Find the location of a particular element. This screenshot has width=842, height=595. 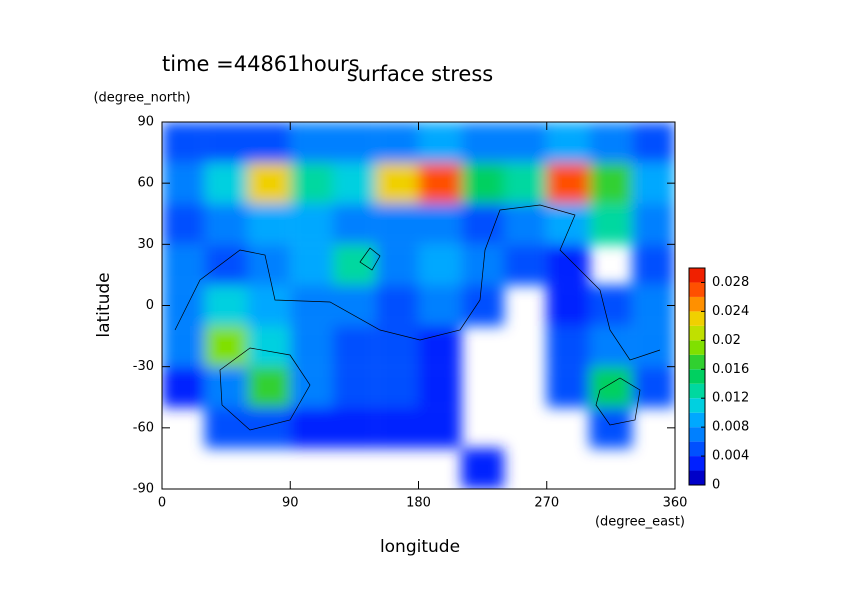

x-tick-label: 180 is located at coordinates (418, 503).